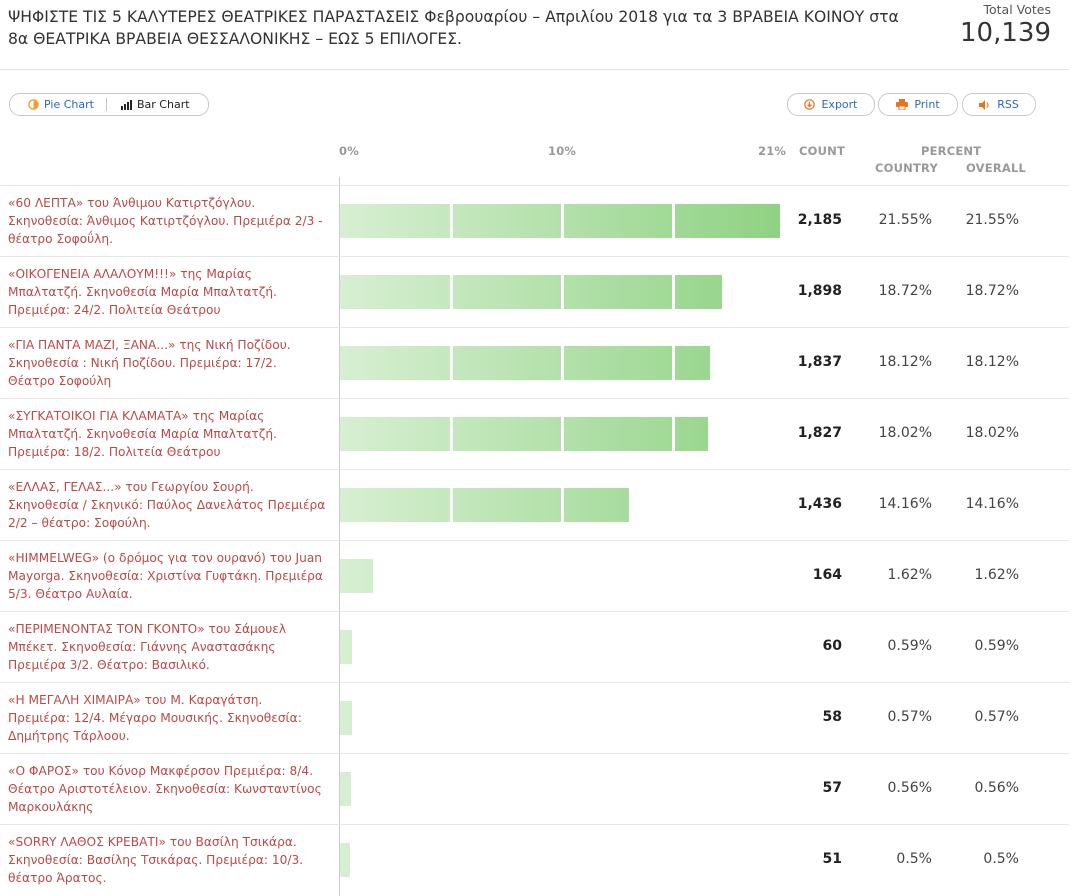 This screenshot has width=1081, height=896. I want to click on bar-axis-line, so click(339, 536).